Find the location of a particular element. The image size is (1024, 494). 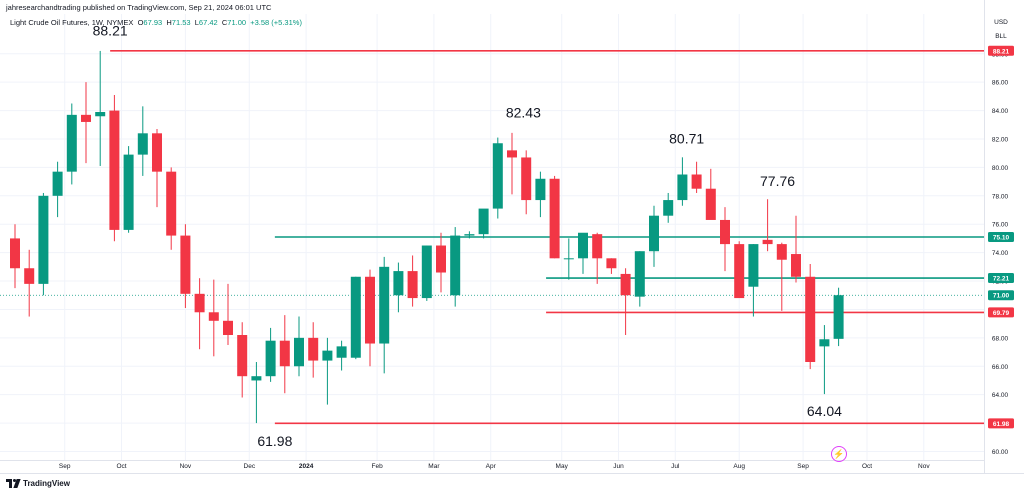

lightning-icon: ⚡ is located at coordinates (839, 454).